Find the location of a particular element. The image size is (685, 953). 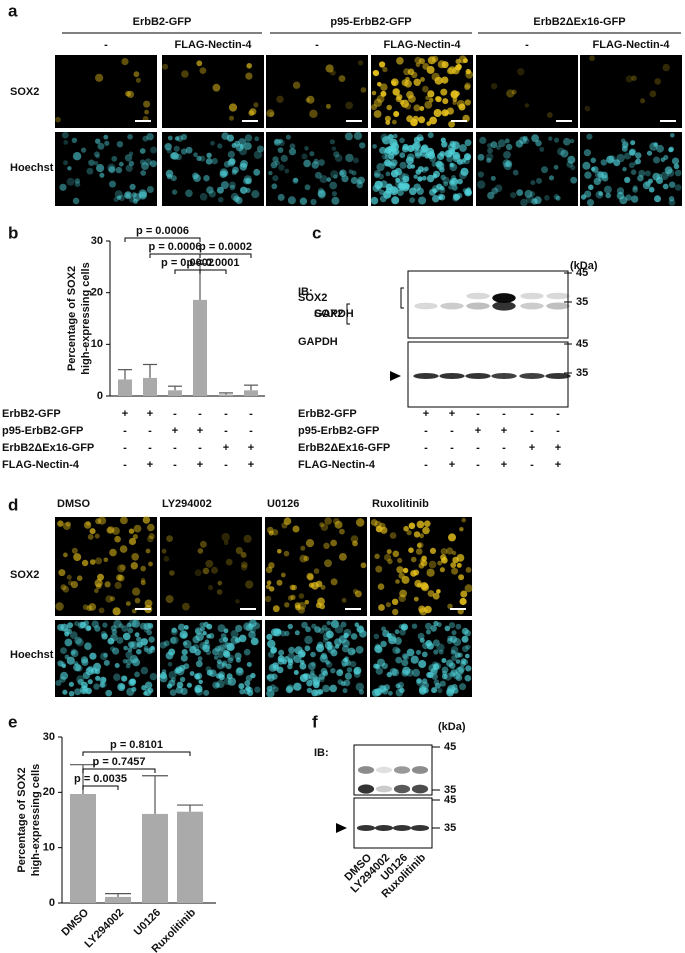

p-value: p = 0.0006 is located at coordinates (162, 231).